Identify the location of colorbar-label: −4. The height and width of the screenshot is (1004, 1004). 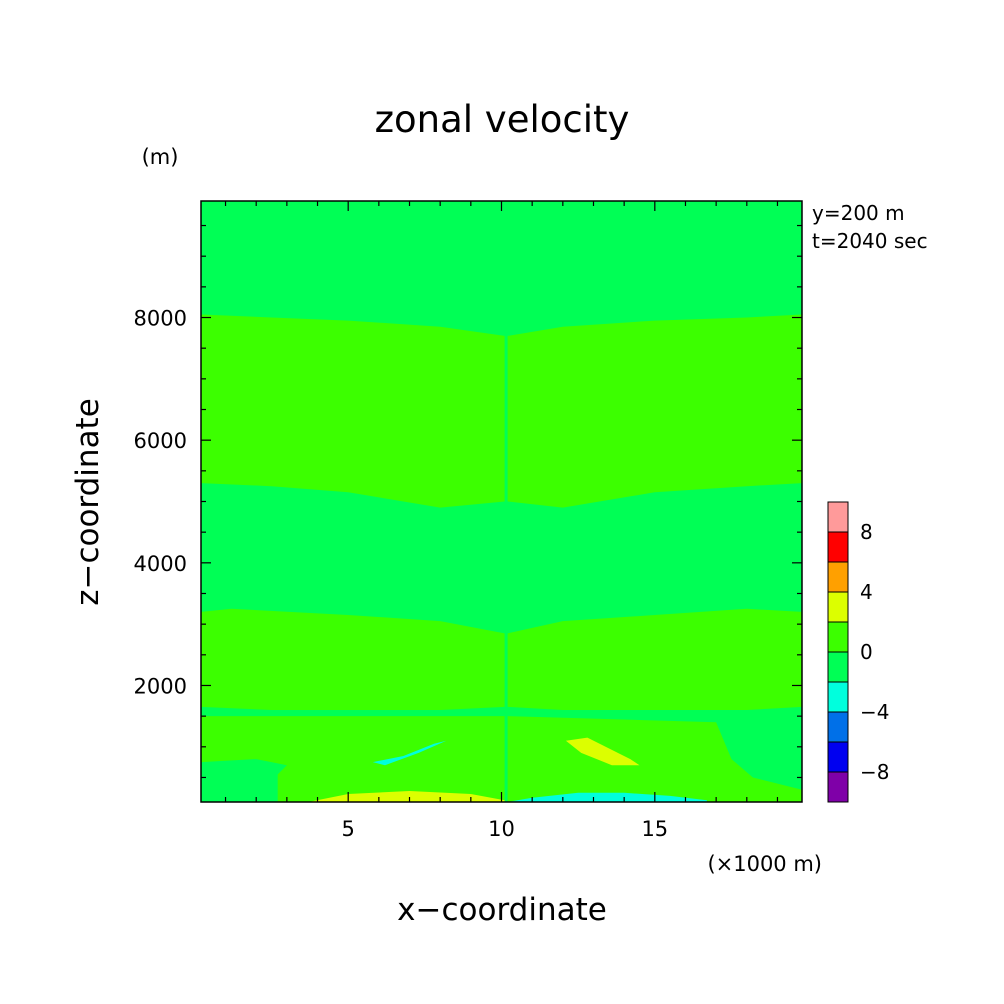
(874, 712).